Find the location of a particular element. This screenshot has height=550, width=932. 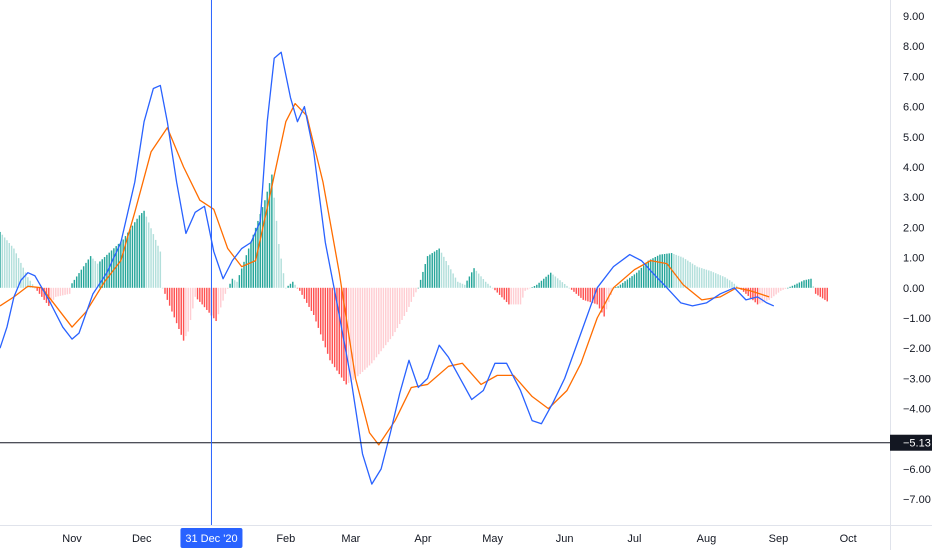

crosshair-date-label-bg is located at coordinates (211, 538).